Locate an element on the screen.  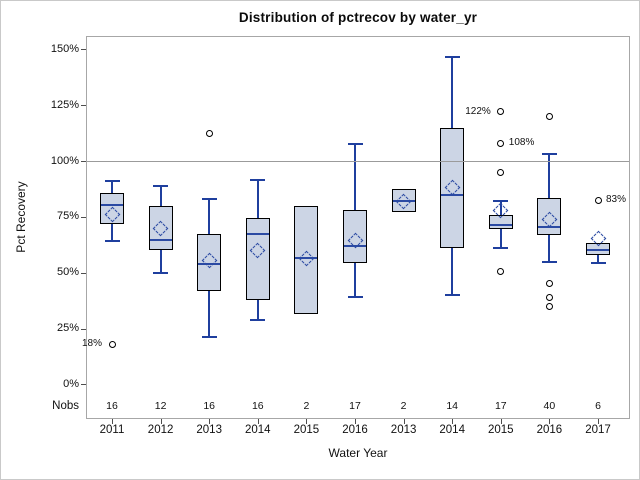
y-tick-label: 25% is located at coordinates (67, 328).